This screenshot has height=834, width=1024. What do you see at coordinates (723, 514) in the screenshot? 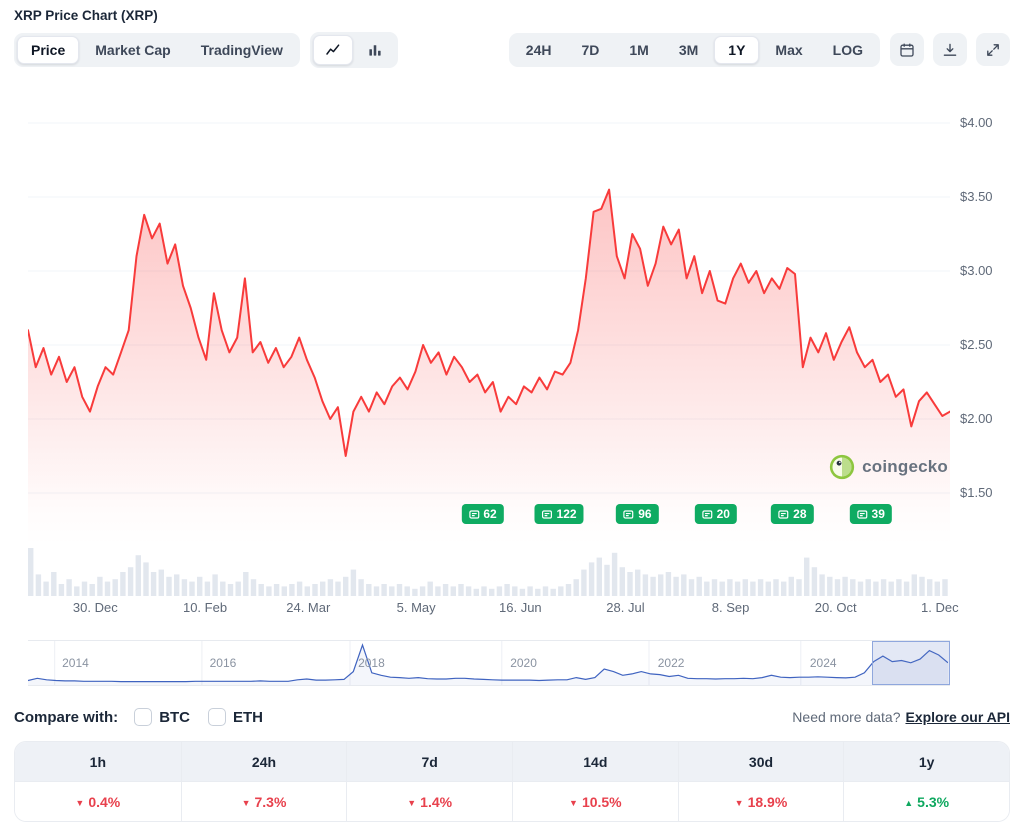
I see `event-marker-count: 20` at bounding box center [723, 514].